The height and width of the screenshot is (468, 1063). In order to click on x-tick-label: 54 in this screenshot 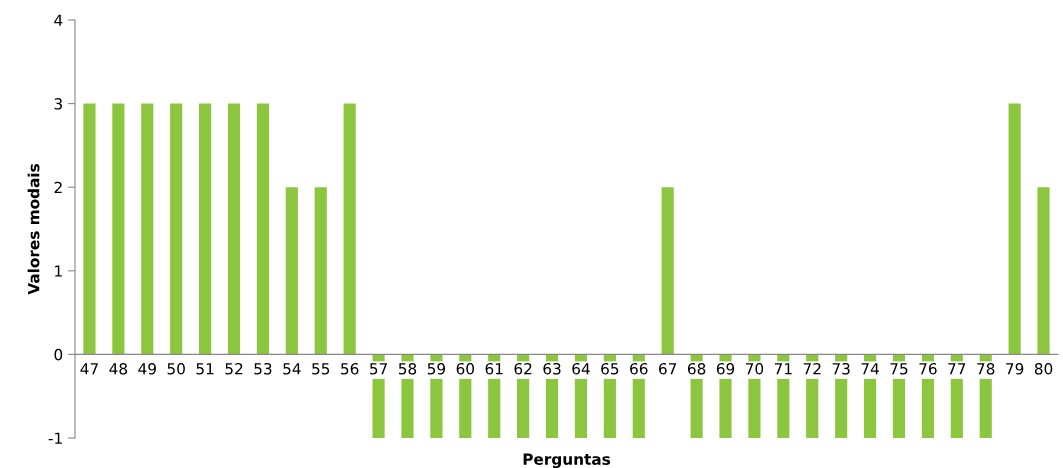, I will do `click(292, 369)`.